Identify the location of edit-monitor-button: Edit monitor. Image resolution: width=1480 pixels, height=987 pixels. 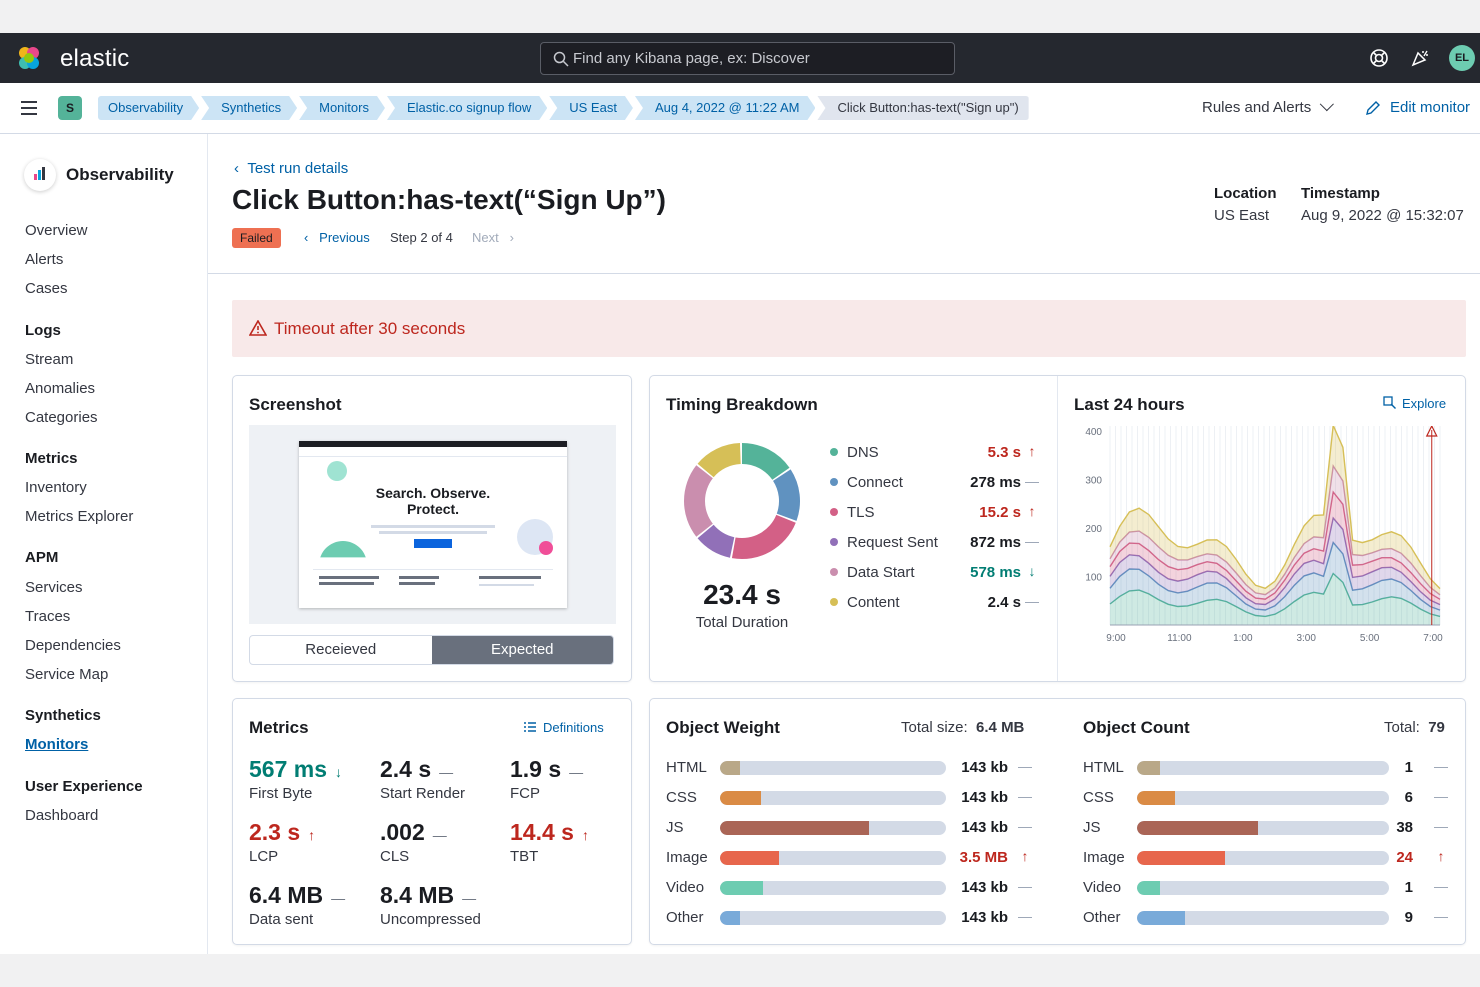
(1417, 107).